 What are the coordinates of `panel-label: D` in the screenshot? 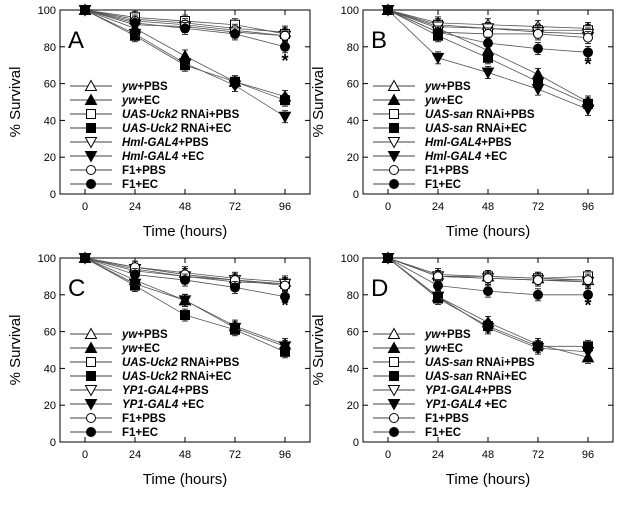 It's located at (379, 288).